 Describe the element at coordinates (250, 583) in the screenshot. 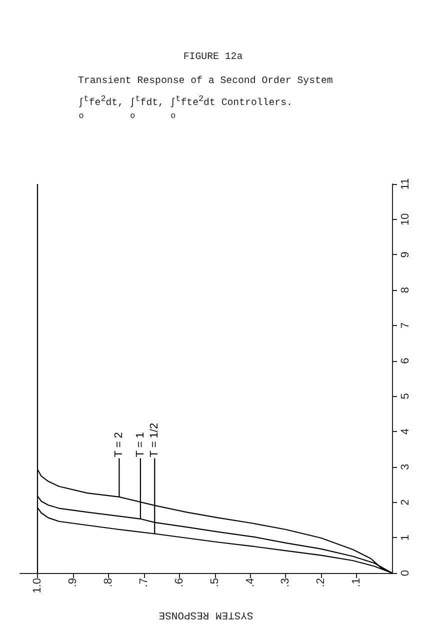

I see `x-tick-label: .4` at that location.